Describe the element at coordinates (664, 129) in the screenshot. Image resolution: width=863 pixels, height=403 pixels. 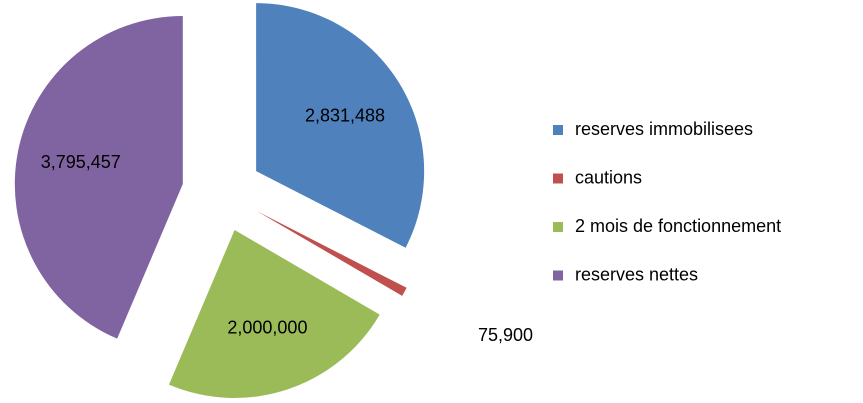
I see `legend-label: reserves immobilisees` at that location.